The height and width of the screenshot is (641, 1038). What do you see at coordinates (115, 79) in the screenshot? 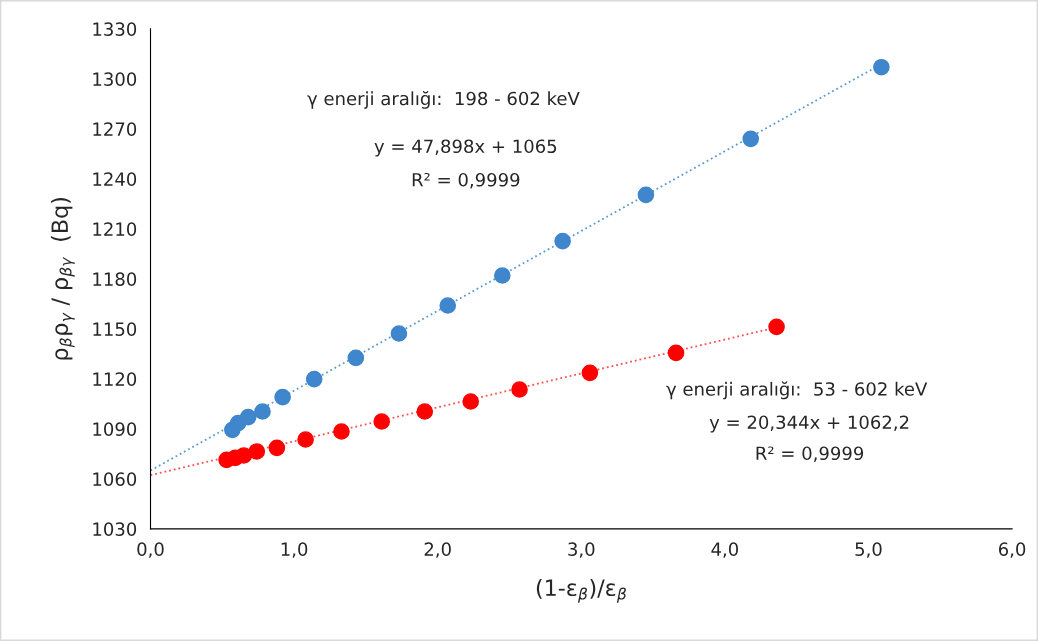
I see `y-tick-label: 1300` at bounding box center [115, 79].